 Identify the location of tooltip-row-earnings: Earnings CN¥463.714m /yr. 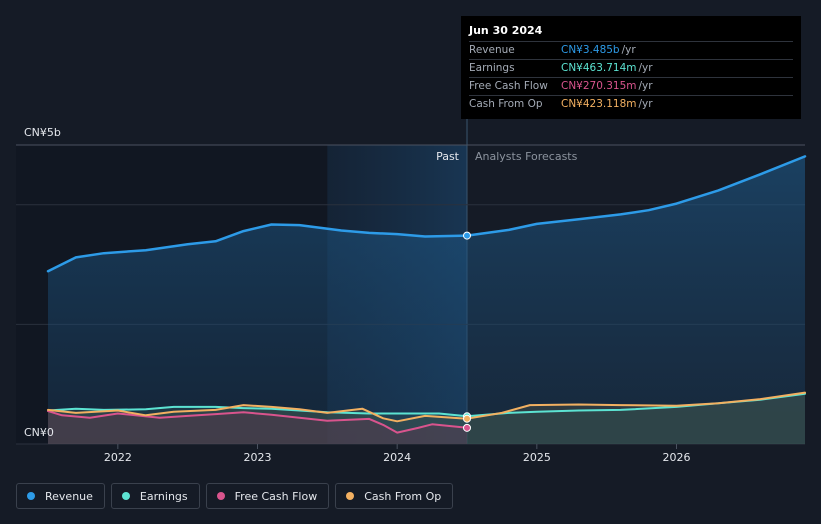
(631, 68).